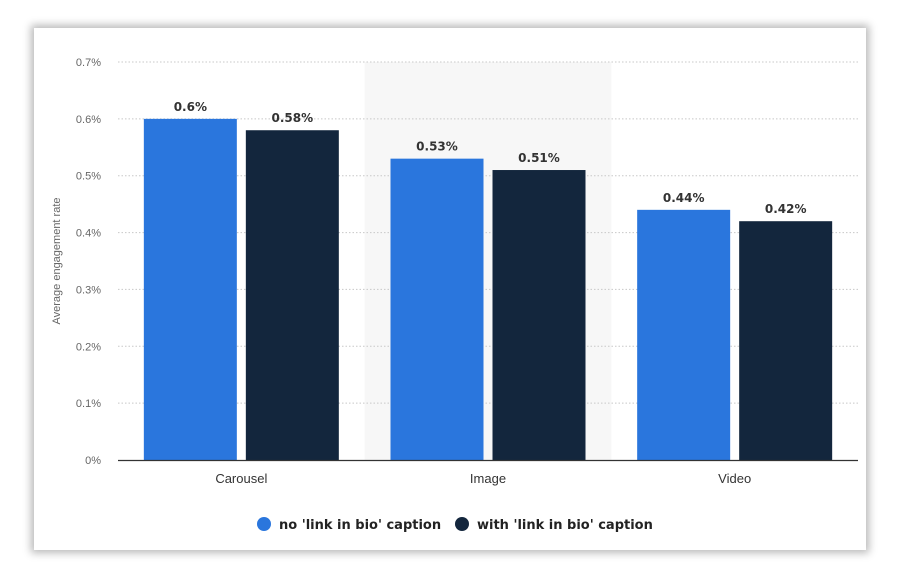 The height and width of the screenshot is (582, 901). What do you see at coordinates (786, 209) in the screenshot?
I see `data-label: 0.42%` at bounding box center [786, 209].